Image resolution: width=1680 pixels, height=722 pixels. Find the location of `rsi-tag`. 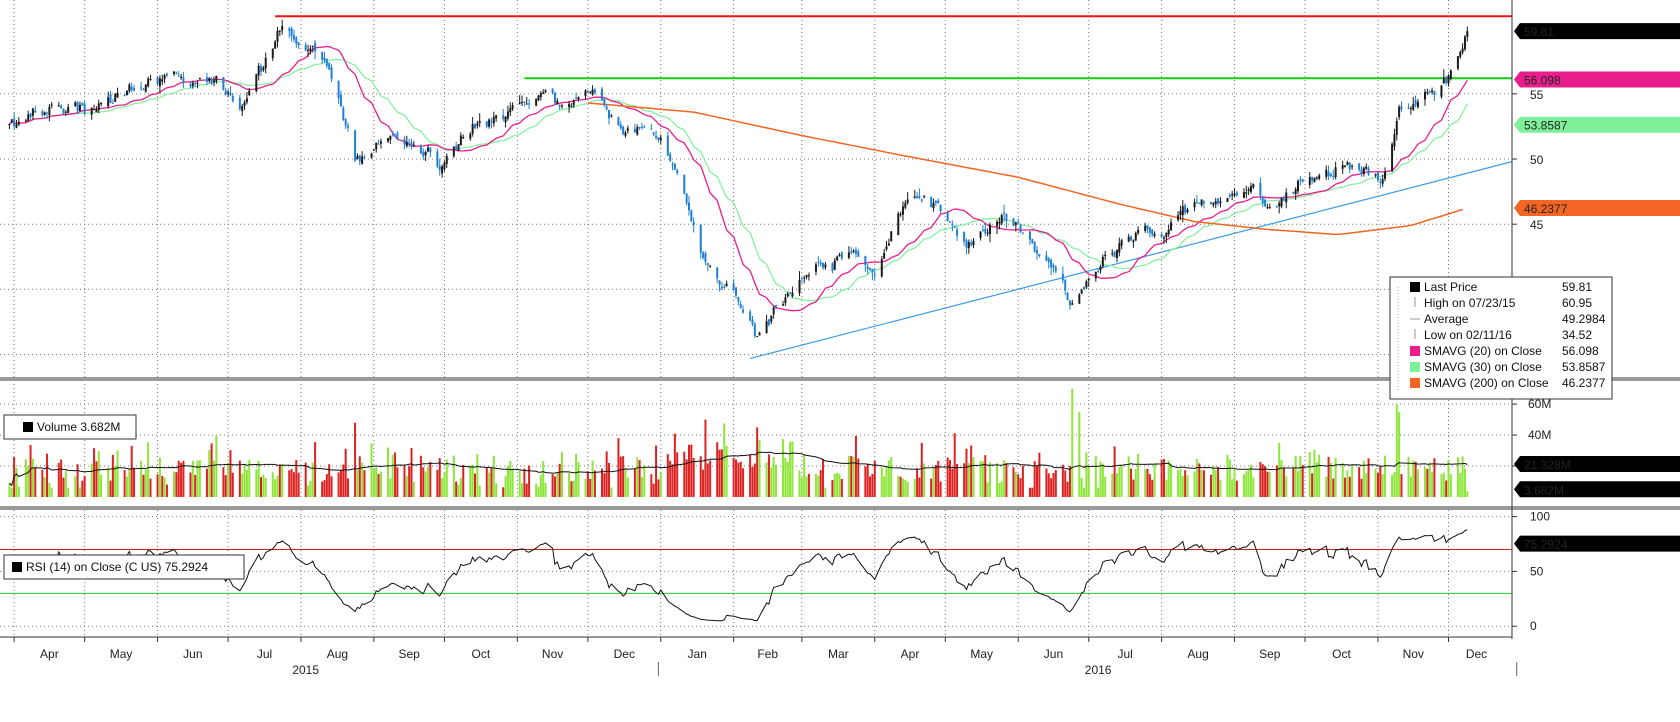

rsi-tag is located at coordinates (1597, 543).